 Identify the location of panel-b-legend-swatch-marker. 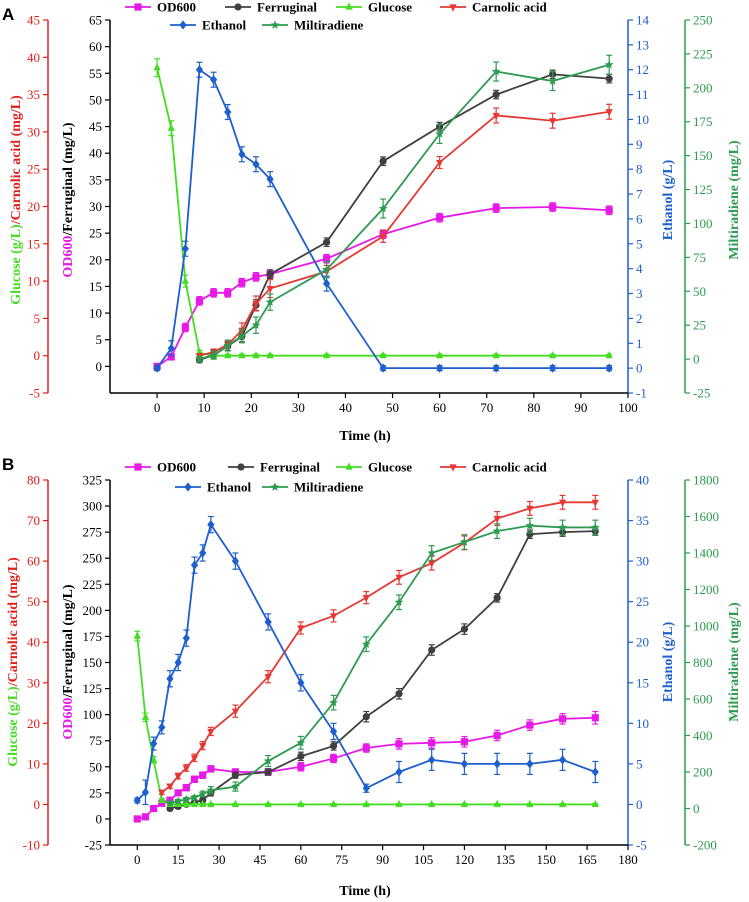
(275, 486).